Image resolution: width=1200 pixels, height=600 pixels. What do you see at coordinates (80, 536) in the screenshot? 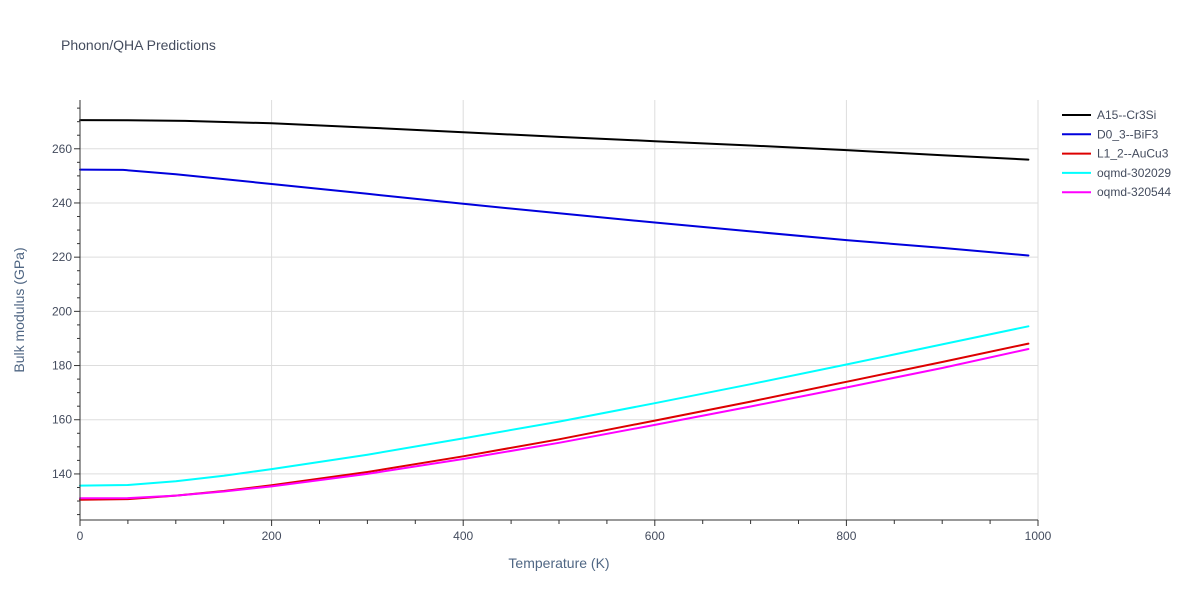
I see `x-tick-label: 0` at bounding box center [80, 536].